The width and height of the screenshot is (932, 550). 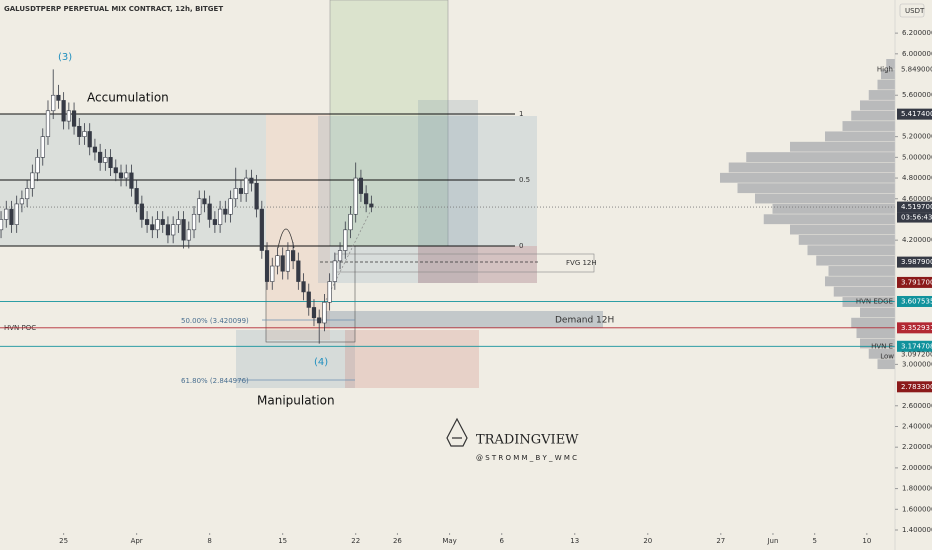 What do you see at coordinates (882, 346) in the screenshot?
I see `price-tag: HVN E` at bounding box center [882, 346].